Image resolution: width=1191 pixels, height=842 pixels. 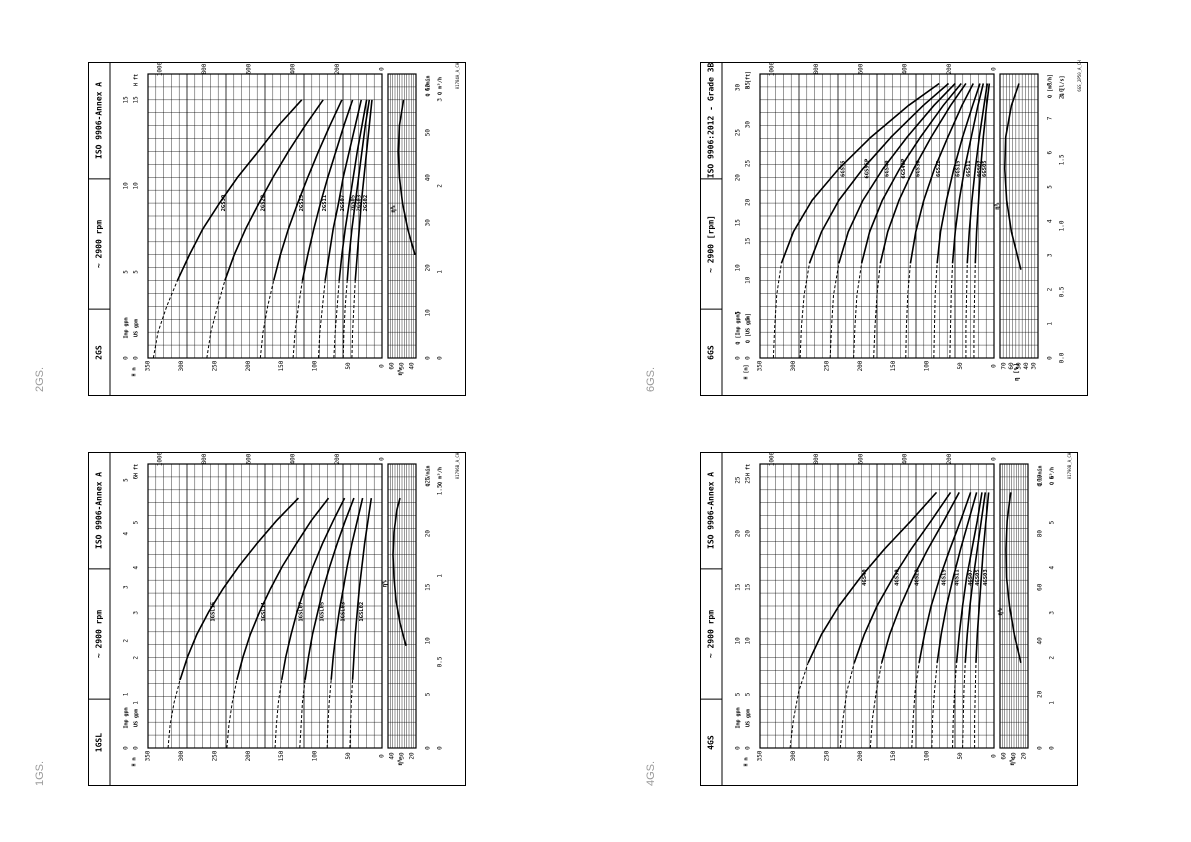 What do you see at coordinates (748, 86) in the screenshot?
I see `flow-tick-us_gpm: 35` at bounding box center [748, 86].